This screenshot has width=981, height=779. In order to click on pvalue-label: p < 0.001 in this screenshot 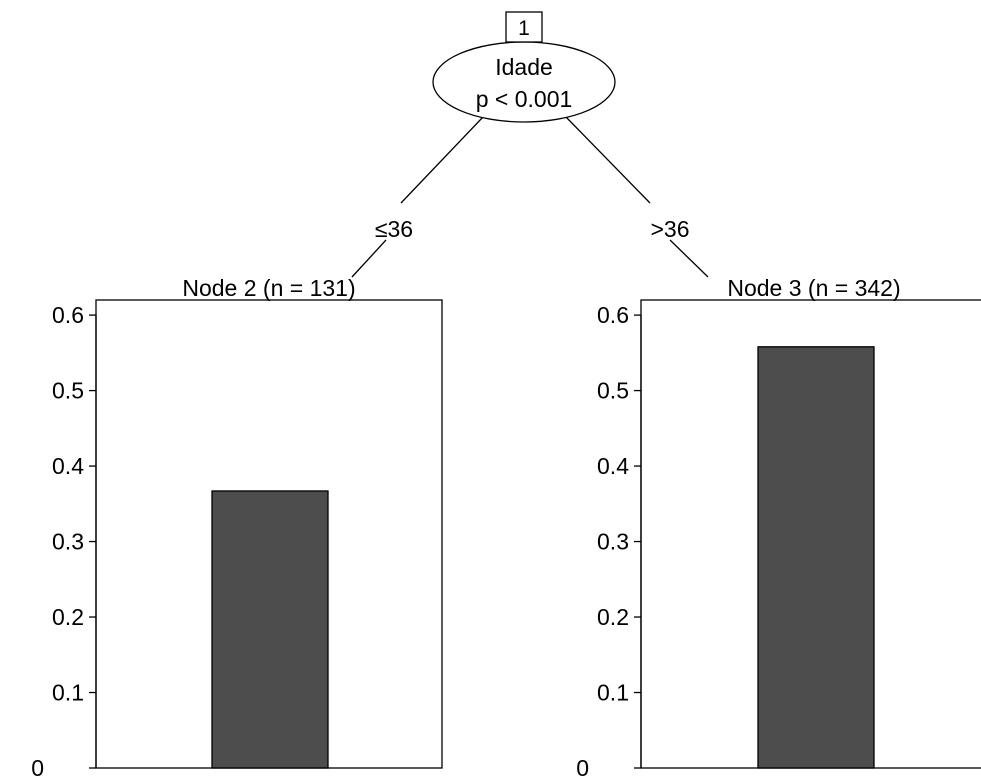, I will do `click(524, 99)`.